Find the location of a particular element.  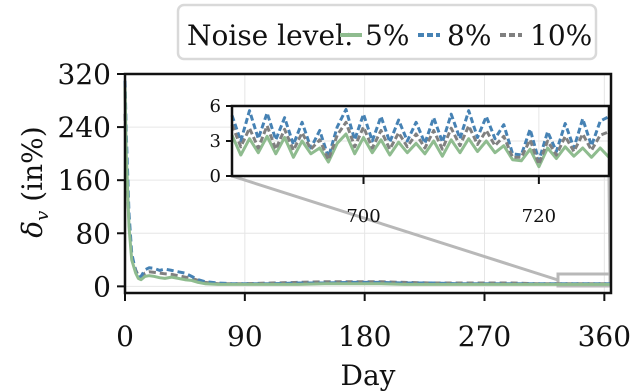

legend-label-5: 5% is located at coordinates (387, 35).